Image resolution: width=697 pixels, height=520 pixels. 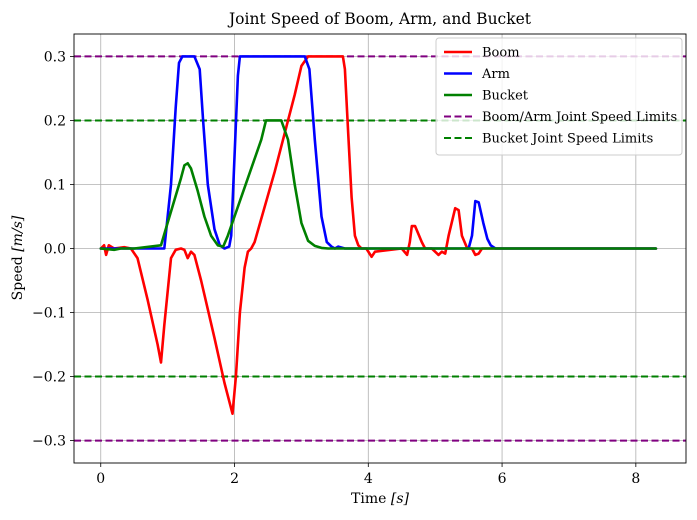 I want to click on x-tick-label: 8, so click(x=635, y=479).